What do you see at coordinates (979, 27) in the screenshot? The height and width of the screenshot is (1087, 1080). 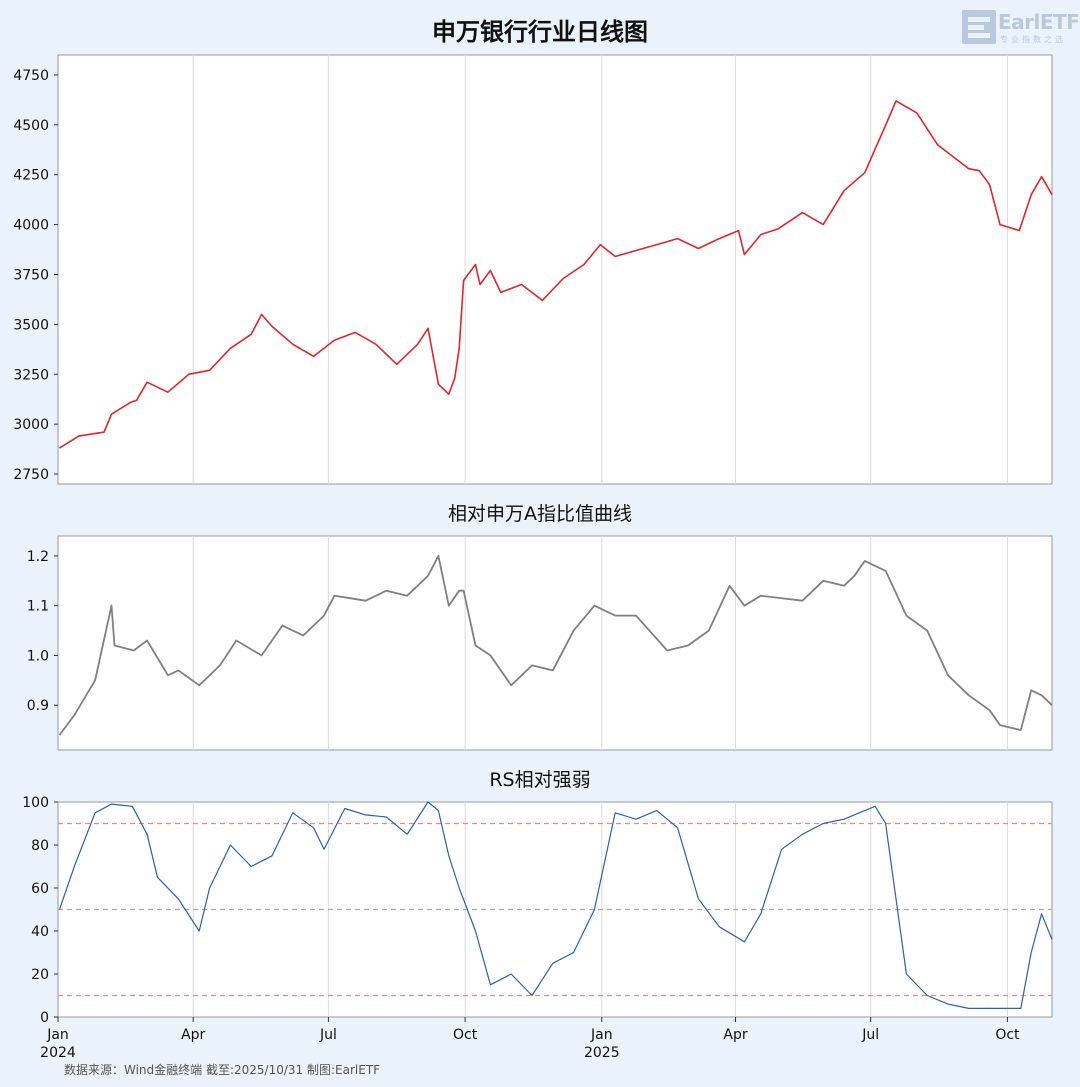 I see `logo-mark-icon` at bounding box center [979, 27].